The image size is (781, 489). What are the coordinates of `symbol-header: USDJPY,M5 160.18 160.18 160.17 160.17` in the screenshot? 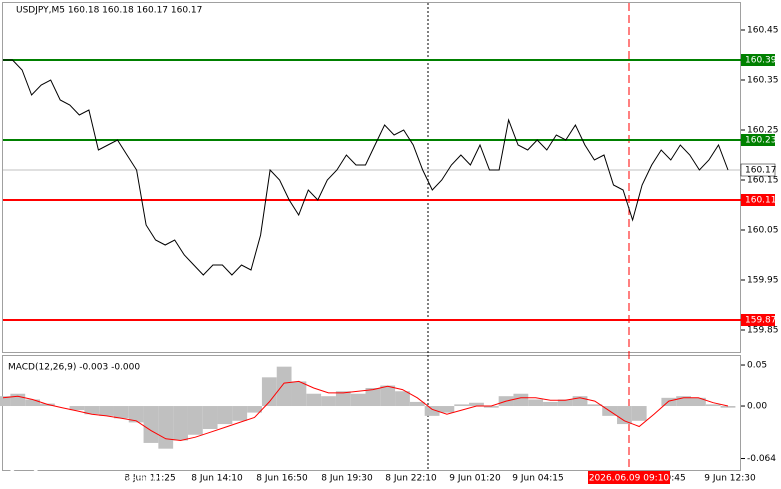 It's located at (109, 11).